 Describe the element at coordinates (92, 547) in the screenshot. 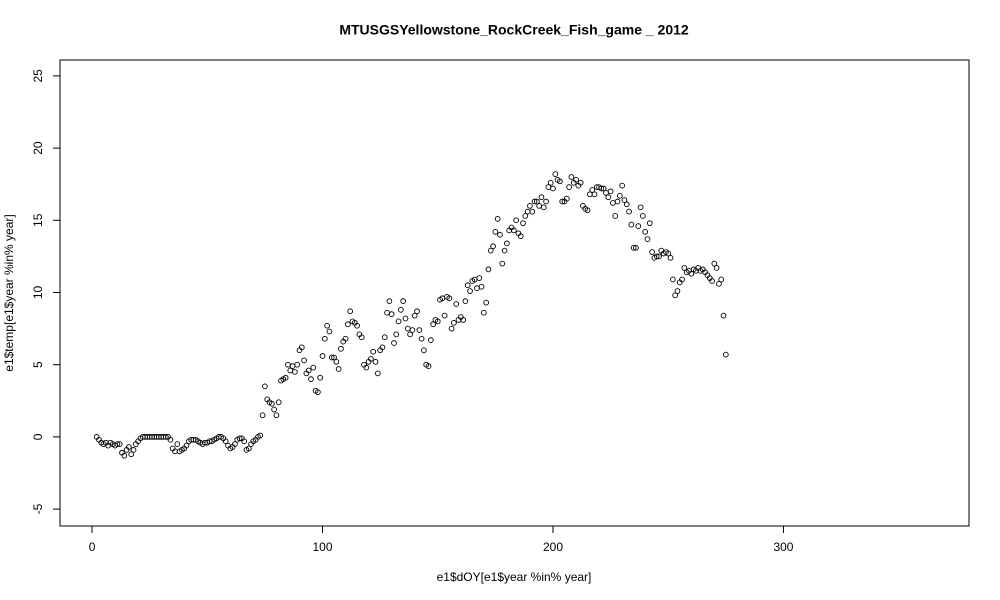

I see `x-tick-label: 0` at that location.